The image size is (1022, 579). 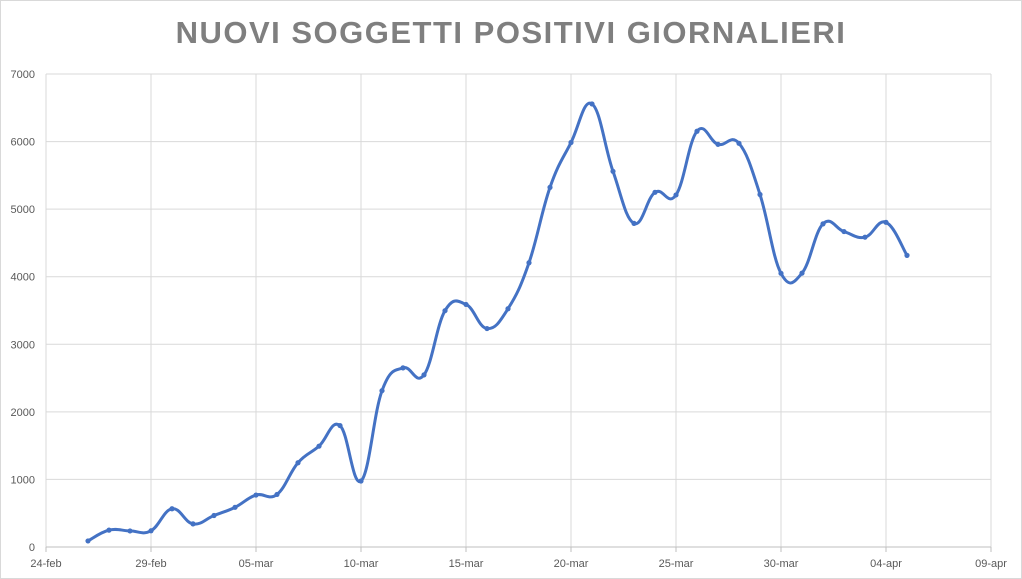 I want to click on x-tick-label: 24-feb, so click(x=45, y=564).